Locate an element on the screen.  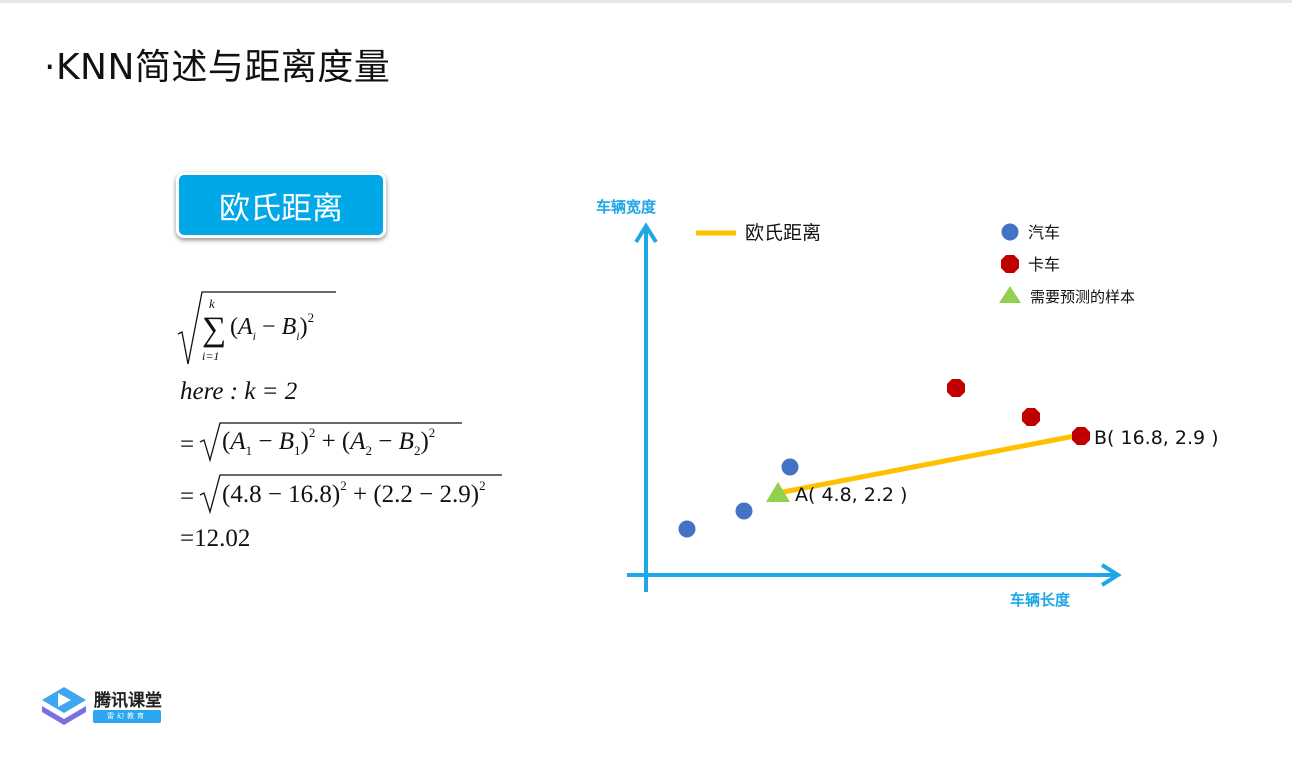
logo-sub: 雷幻教育 is located at coordinates (127, 716).